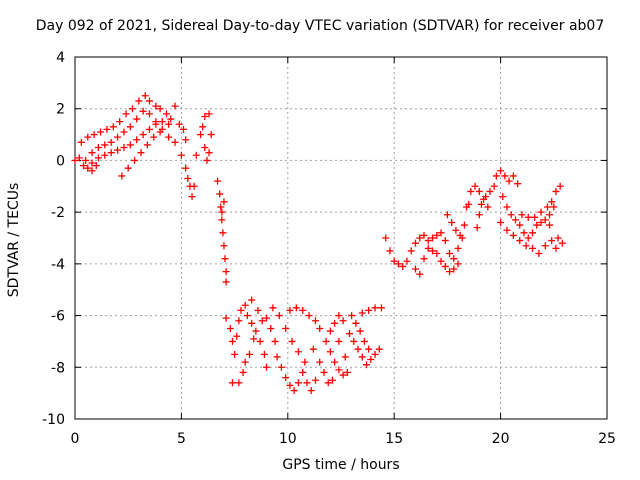 This screenshot has width=640, height=480. What do you see at coordinates (75, 439) in the screenshot?
I see `x-tick-label: 0` at bounding box center [75, 439].